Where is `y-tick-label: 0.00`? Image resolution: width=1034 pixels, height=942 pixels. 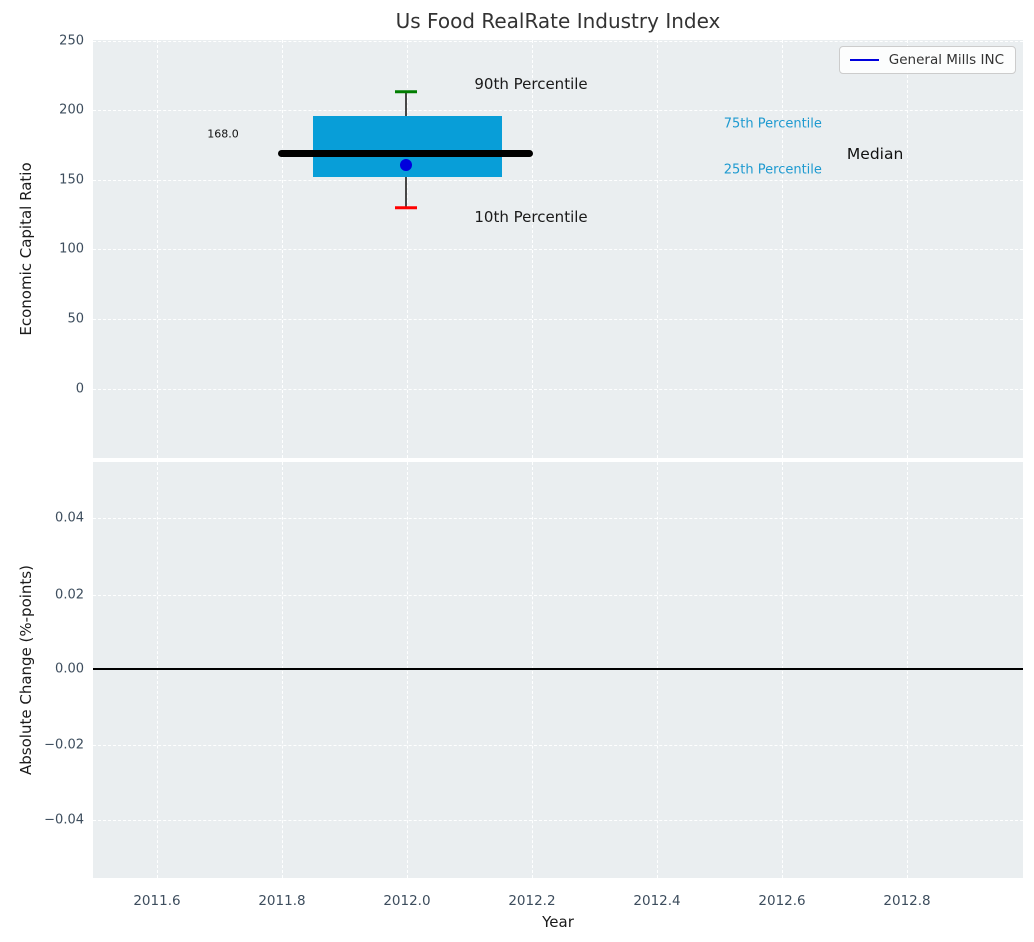
y-tick-label: 0.00 is located at coordinates (69, 669).